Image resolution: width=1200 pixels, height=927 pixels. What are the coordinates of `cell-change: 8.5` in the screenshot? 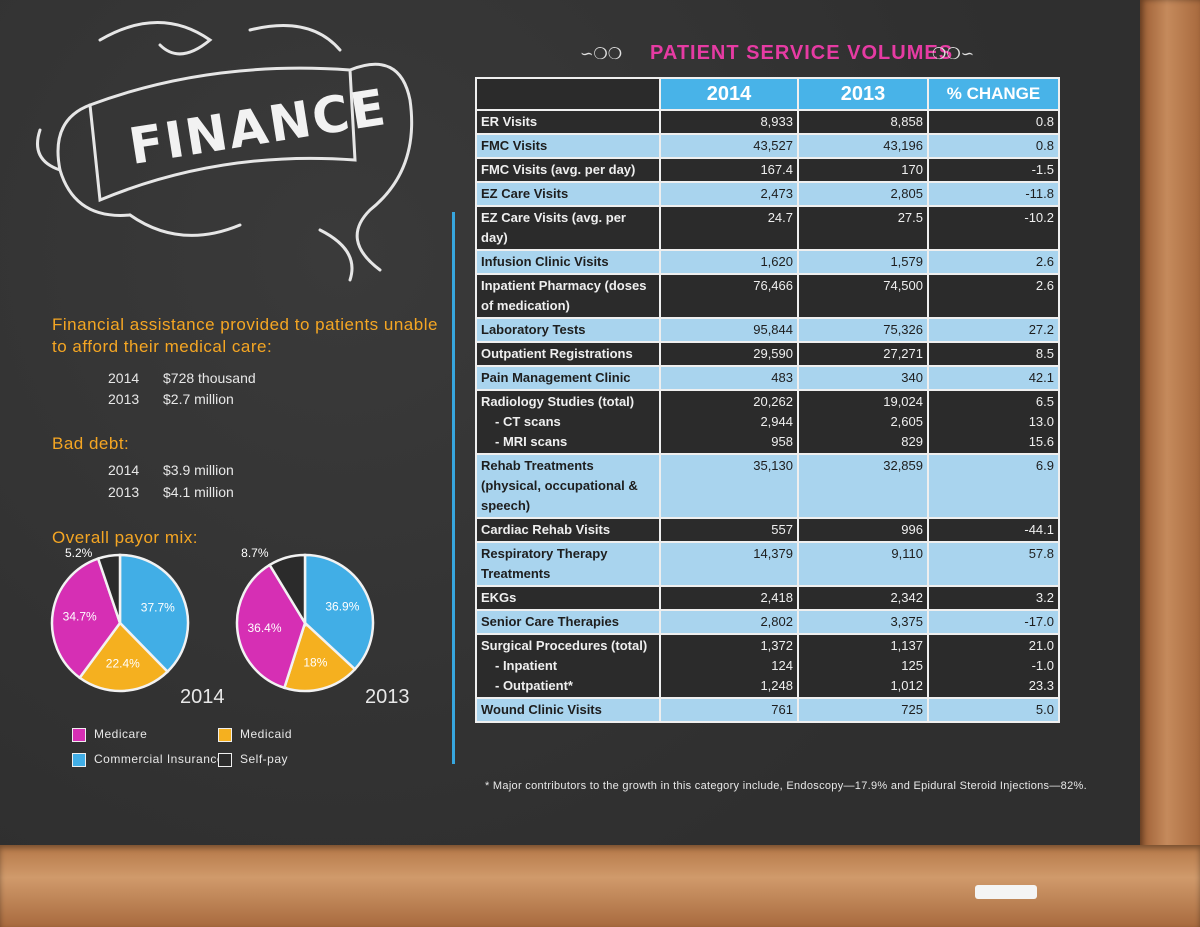 It's located at (1044, 353).